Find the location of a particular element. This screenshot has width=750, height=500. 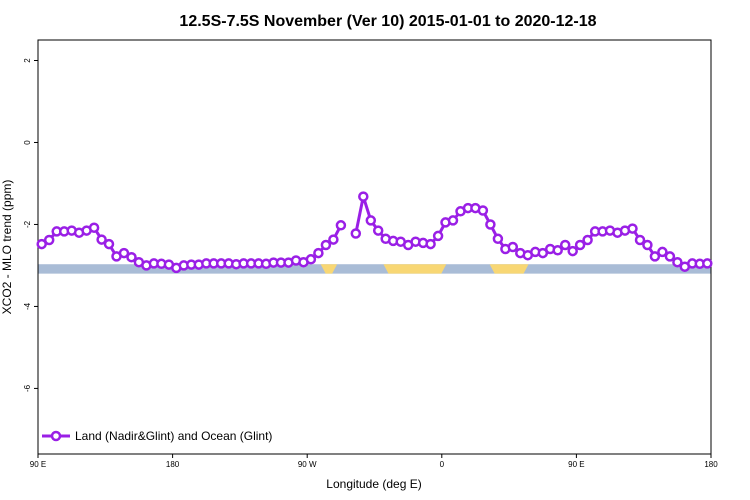

x-axis-label: Longitude (deg E) is located at coordinates (373, 484).